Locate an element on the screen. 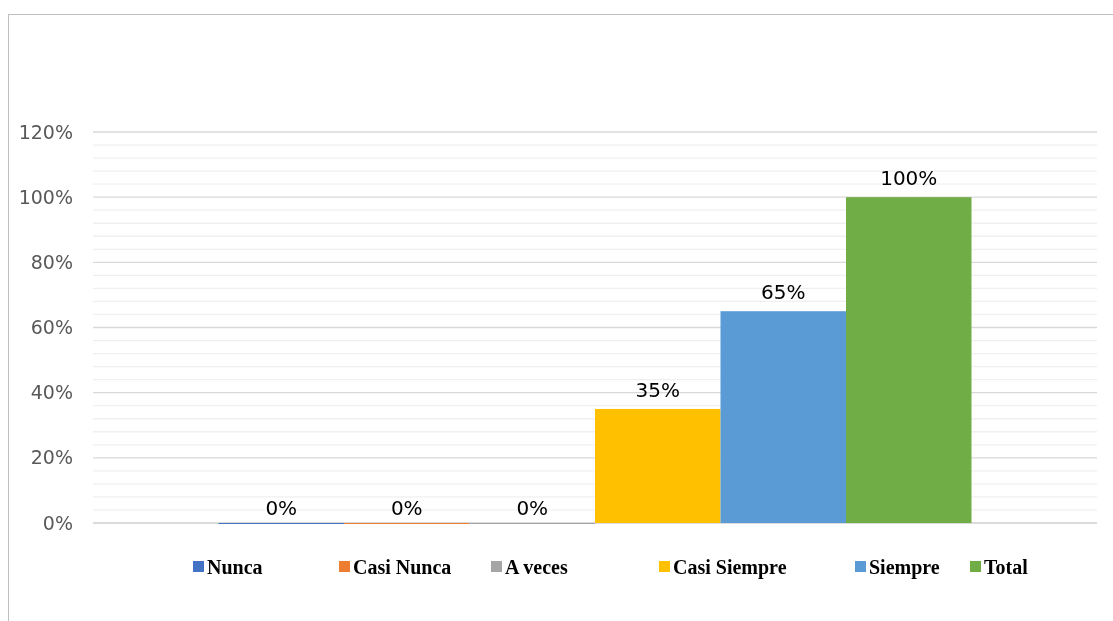 This screenshot has height=621, width=1113. legend-label: Casi Siempre is located at coordinates (730, 567).